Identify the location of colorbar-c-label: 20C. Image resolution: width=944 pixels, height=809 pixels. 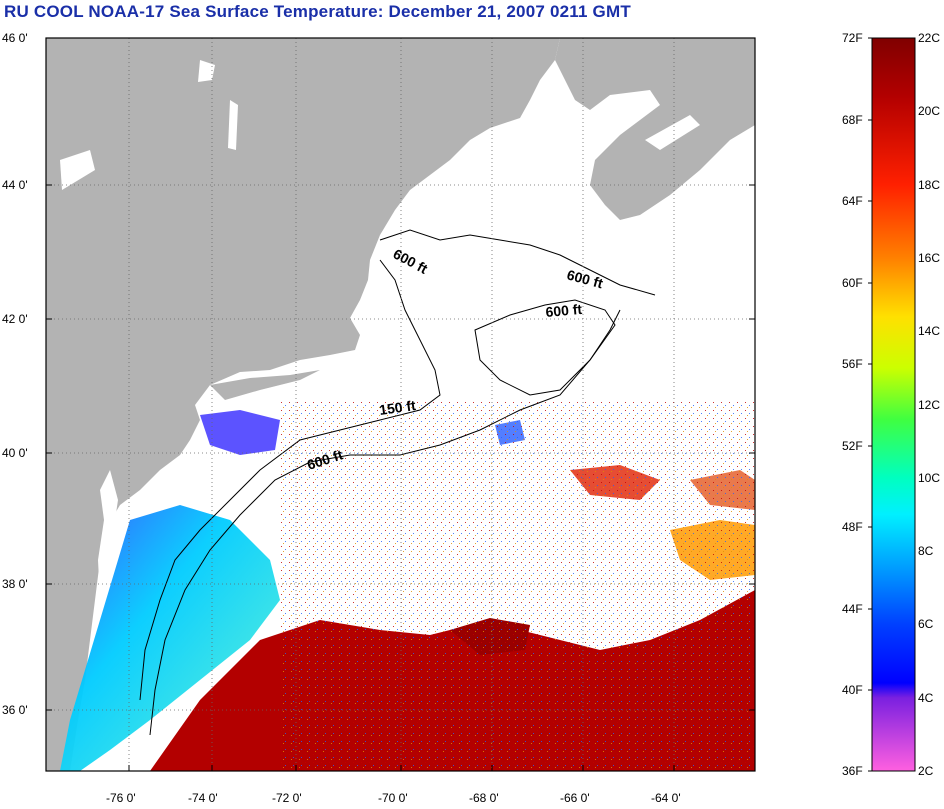
(929, 111).